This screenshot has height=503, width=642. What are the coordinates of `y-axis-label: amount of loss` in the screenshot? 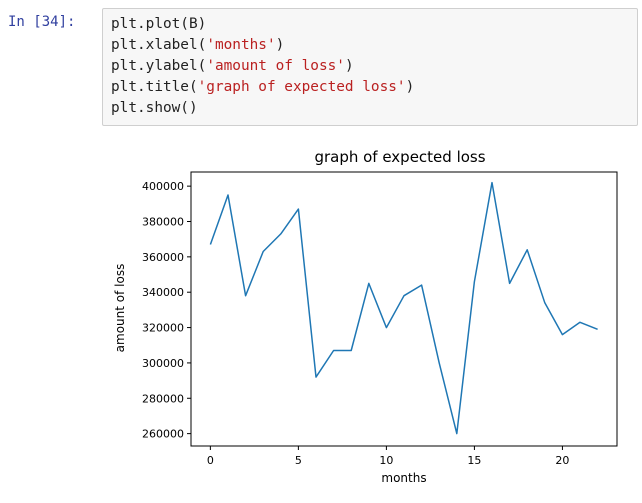 It's located at (120, 308).